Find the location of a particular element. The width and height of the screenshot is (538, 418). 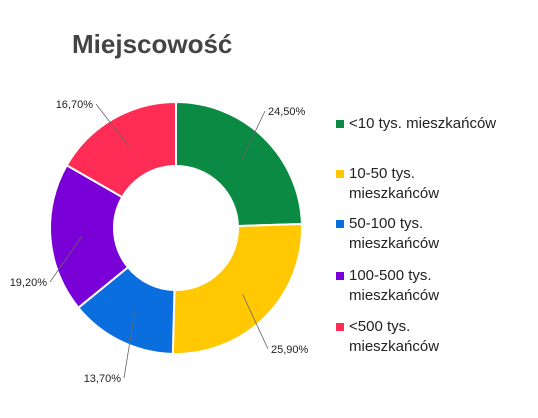

legend-label-500-tys-mieszka-c-w-line-1: <500 tys. is located at coordinates (379, 326).